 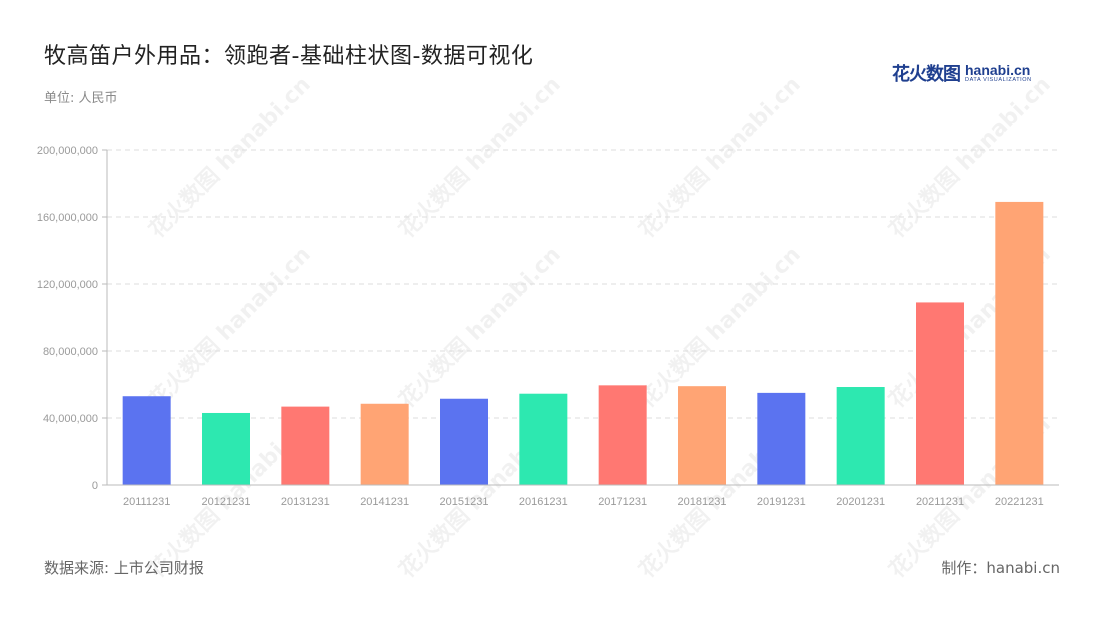 What do you see at coordinates (67, 151) in the screenshot?
I see `y-tick-label: 200,000,000` at bounding box center [67, 151].